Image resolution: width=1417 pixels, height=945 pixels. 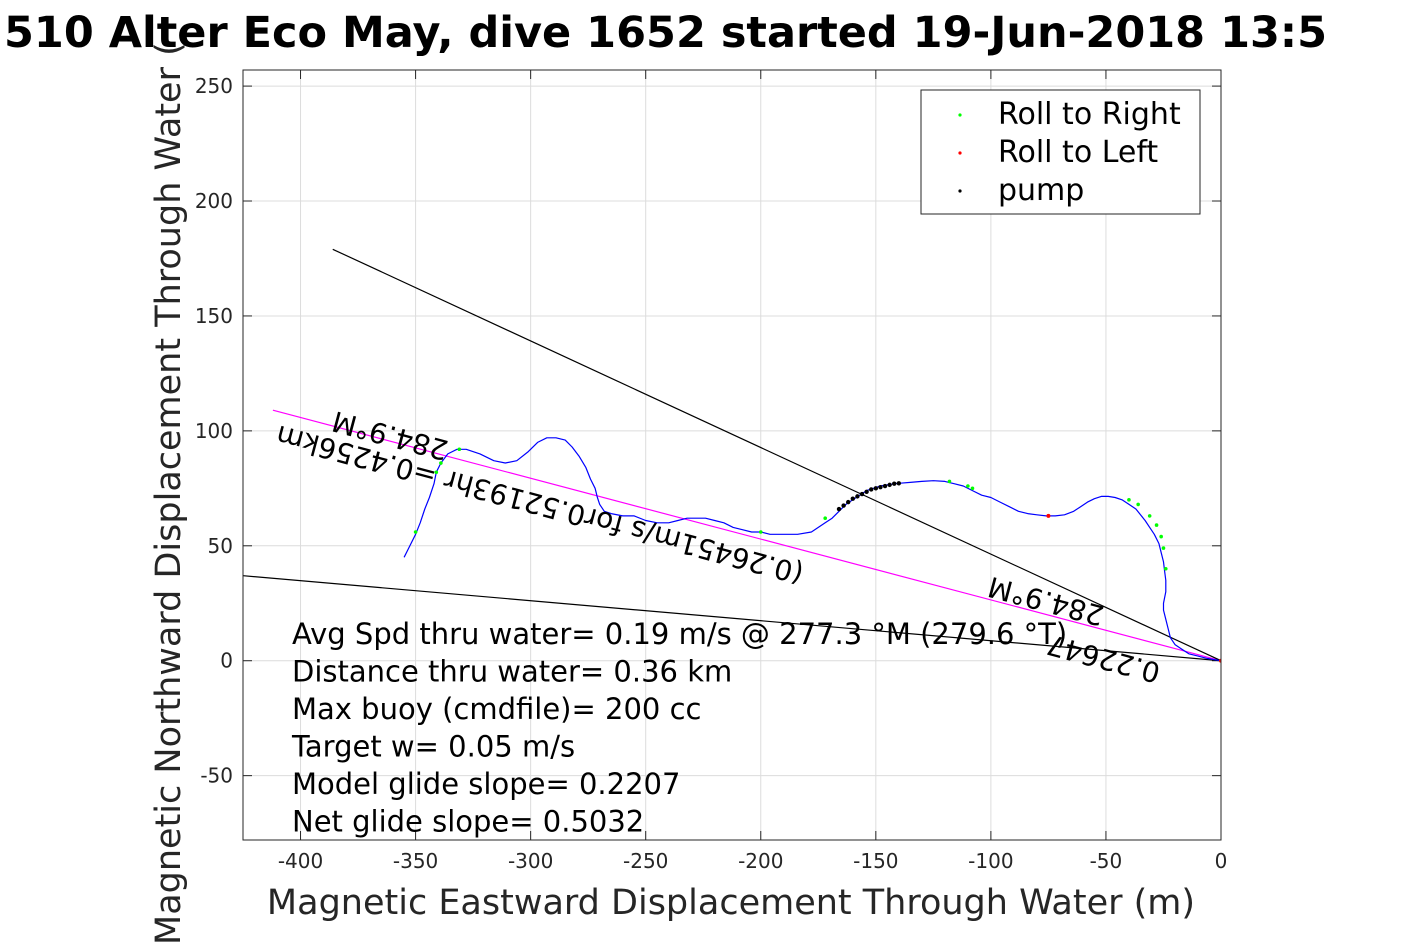 I want to click on track-layer, so click(x=812, y=549).